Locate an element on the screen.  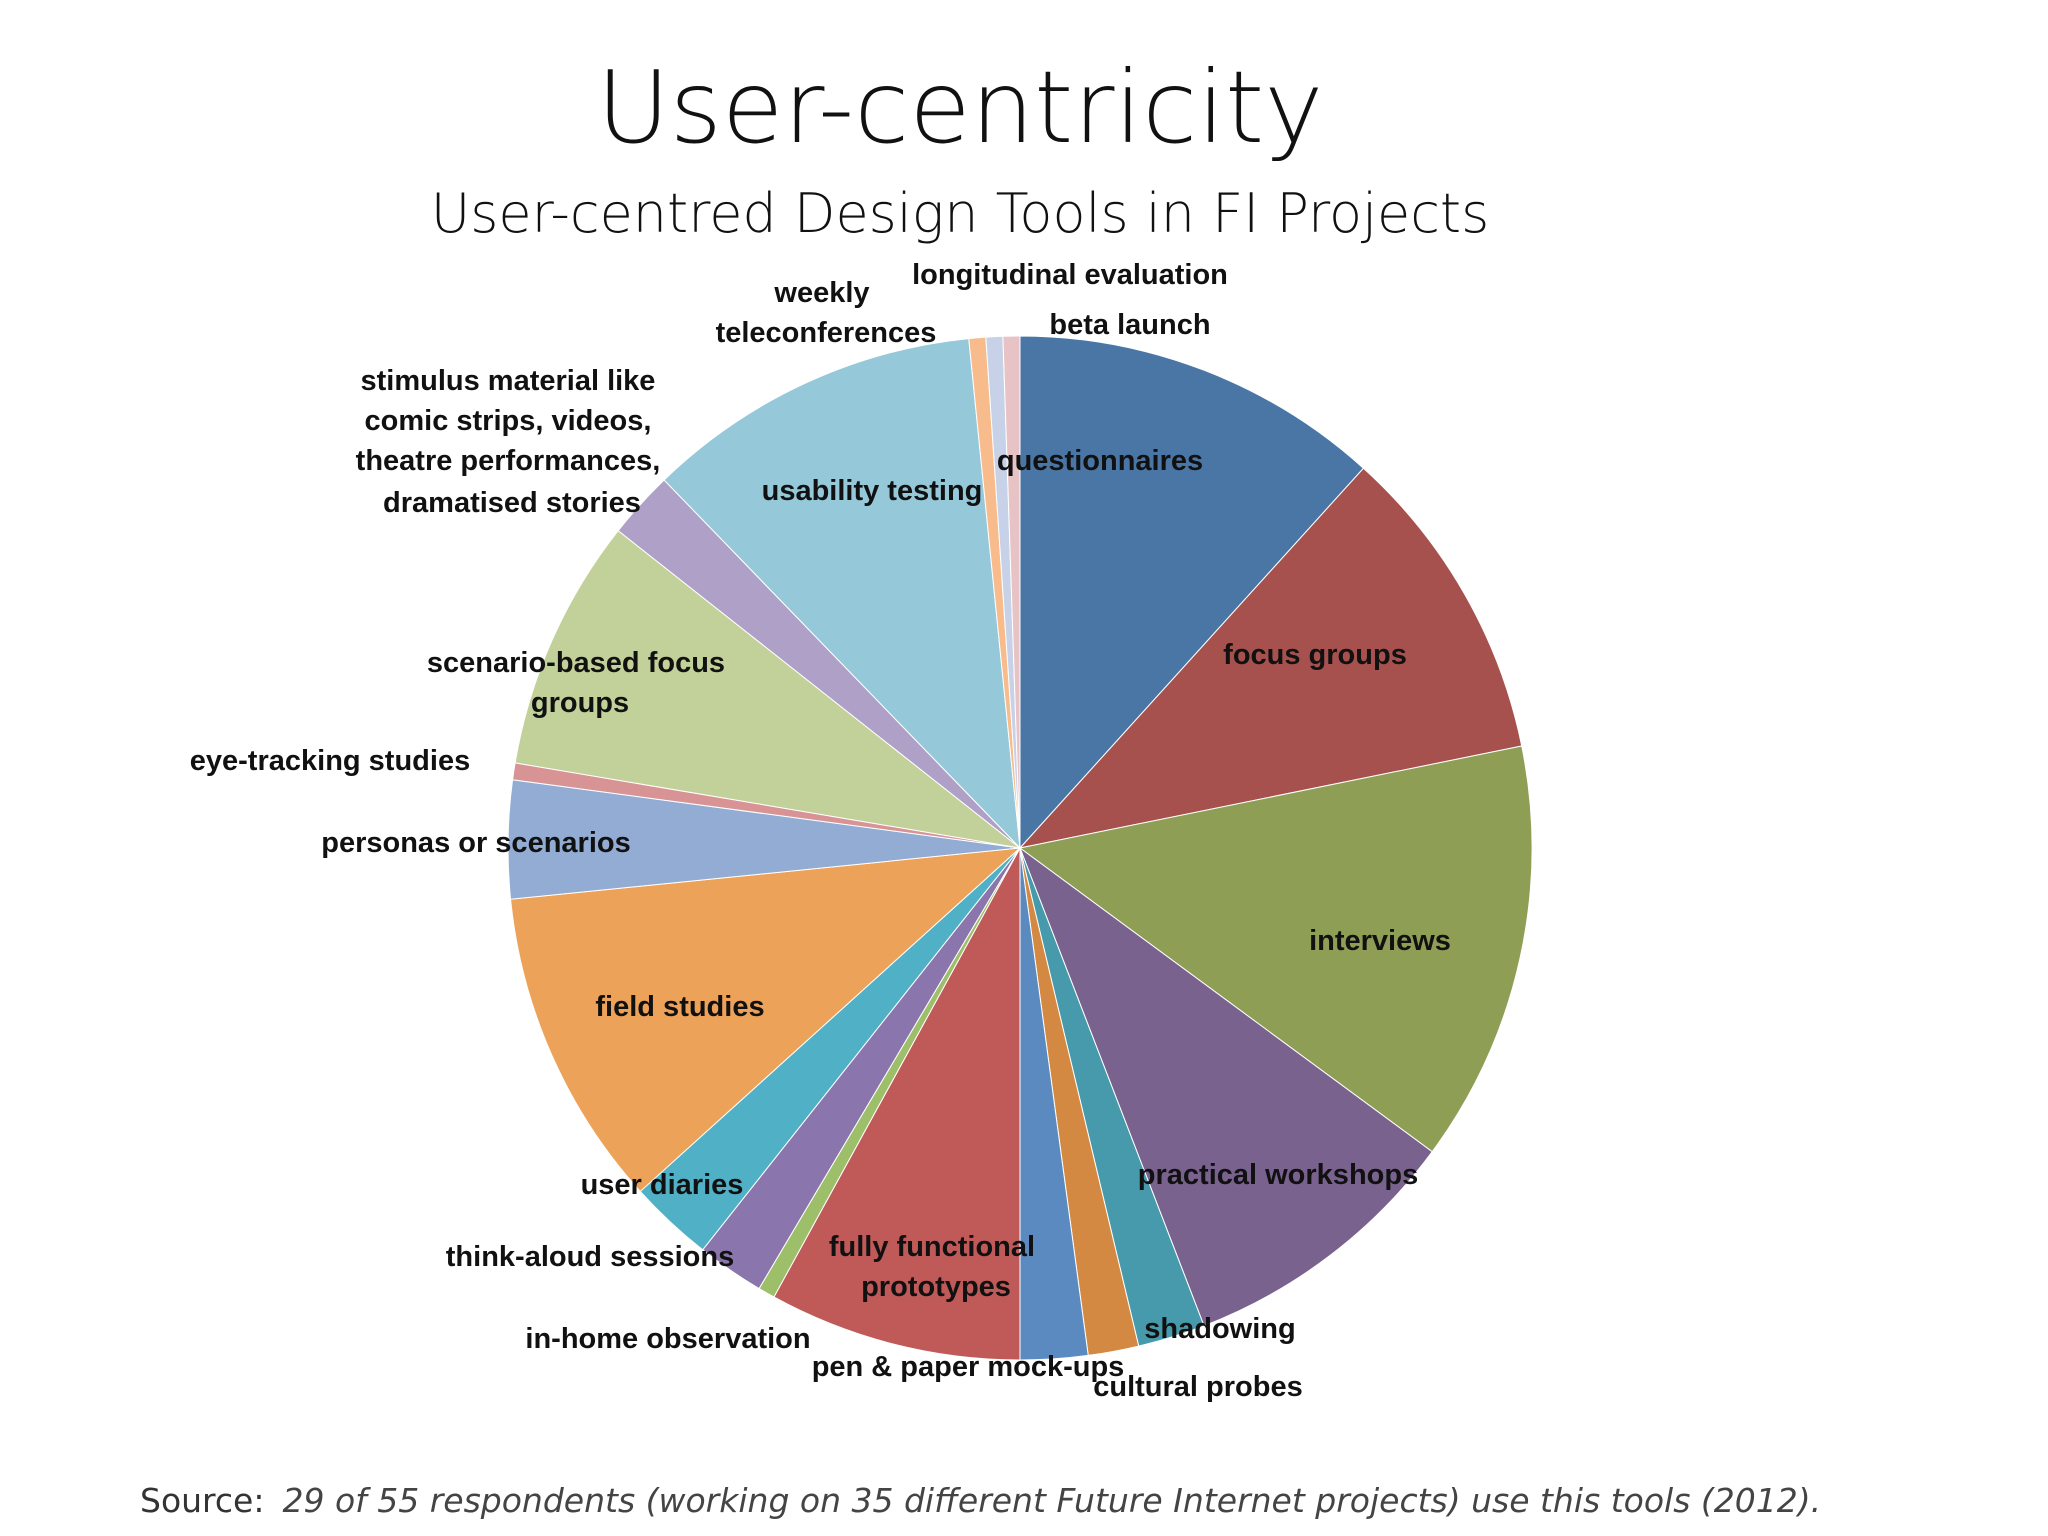
pie-slice-interviews is located at coordinates (1275, 949).